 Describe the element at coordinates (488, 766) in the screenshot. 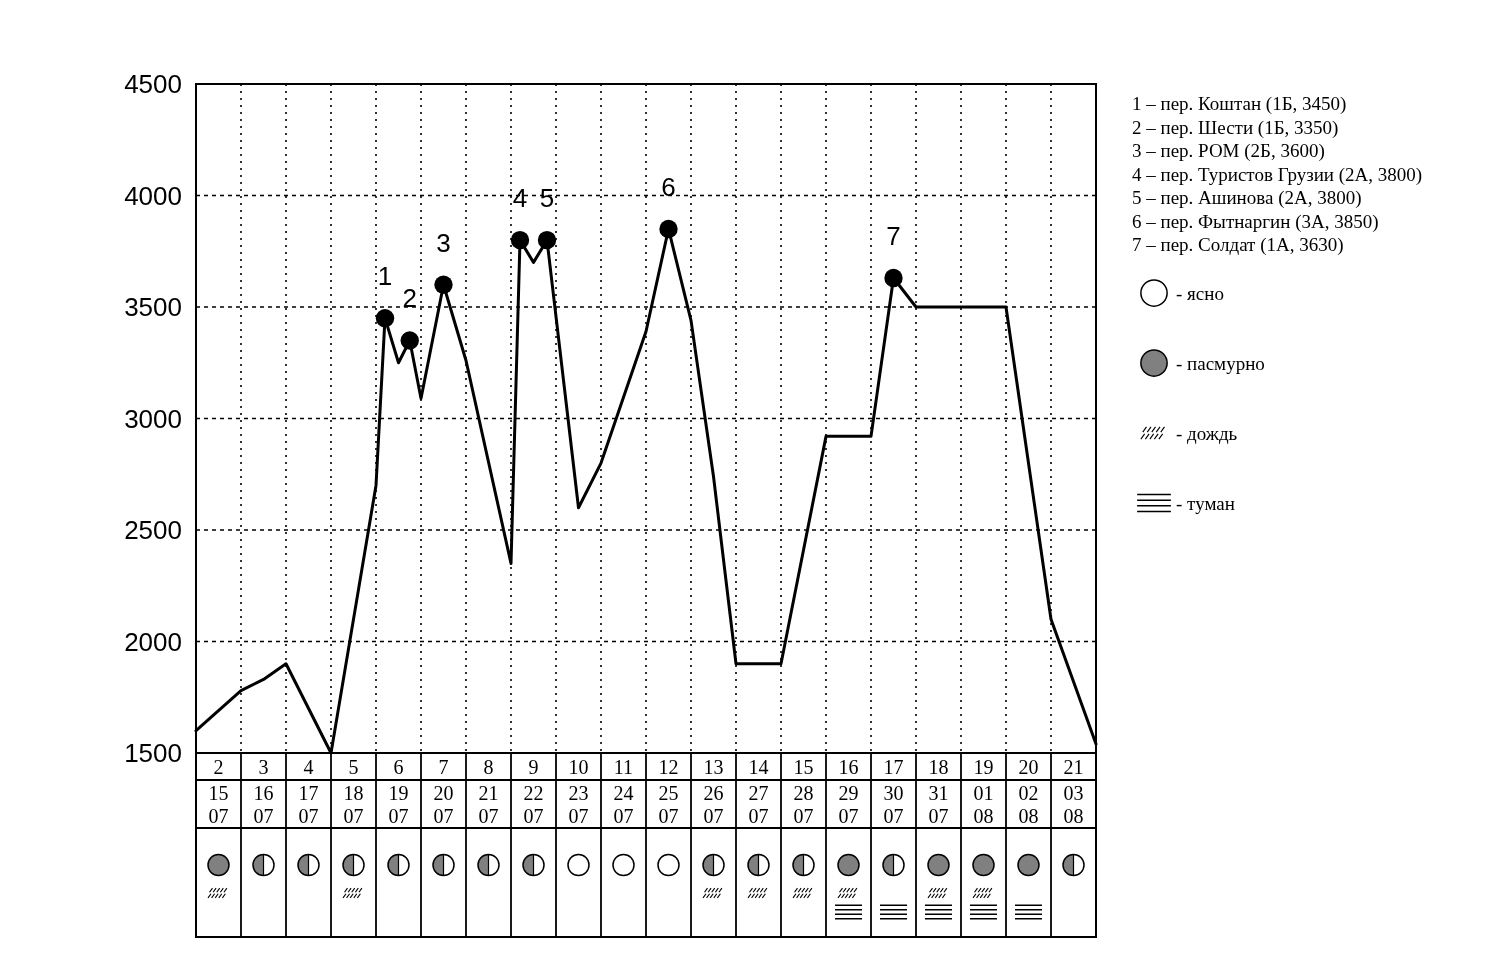

I see `x-tick-label: 8` at that location.